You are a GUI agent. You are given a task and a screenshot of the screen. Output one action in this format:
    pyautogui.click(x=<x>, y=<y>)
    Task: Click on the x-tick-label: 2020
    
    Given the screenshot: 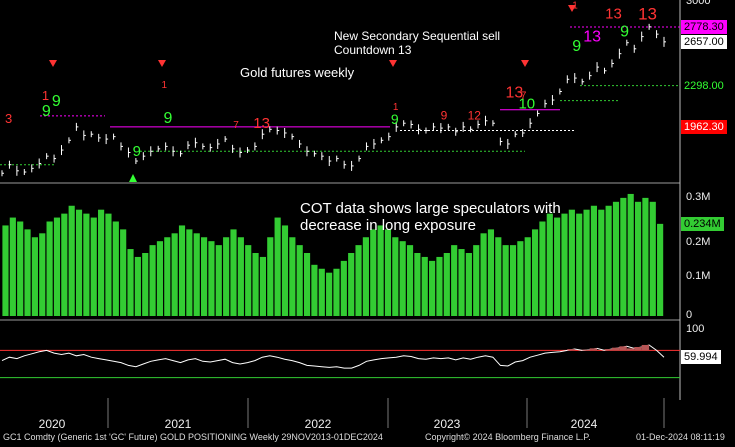 What is the action you would take?
    pyautogui.click(x=52, y=424)
    